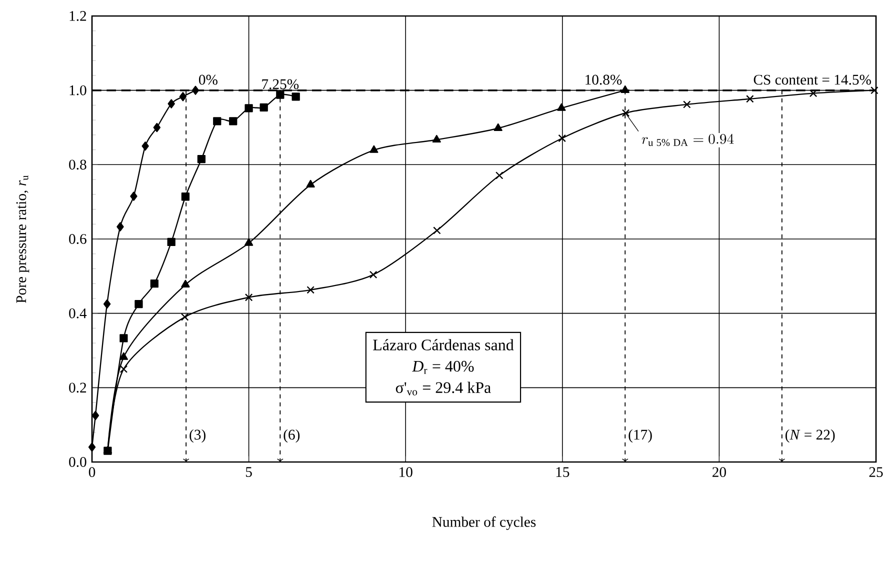 This screenshot has width=888, height=585. I want to click on y-tick-label: 0.6, so click(77, 239).